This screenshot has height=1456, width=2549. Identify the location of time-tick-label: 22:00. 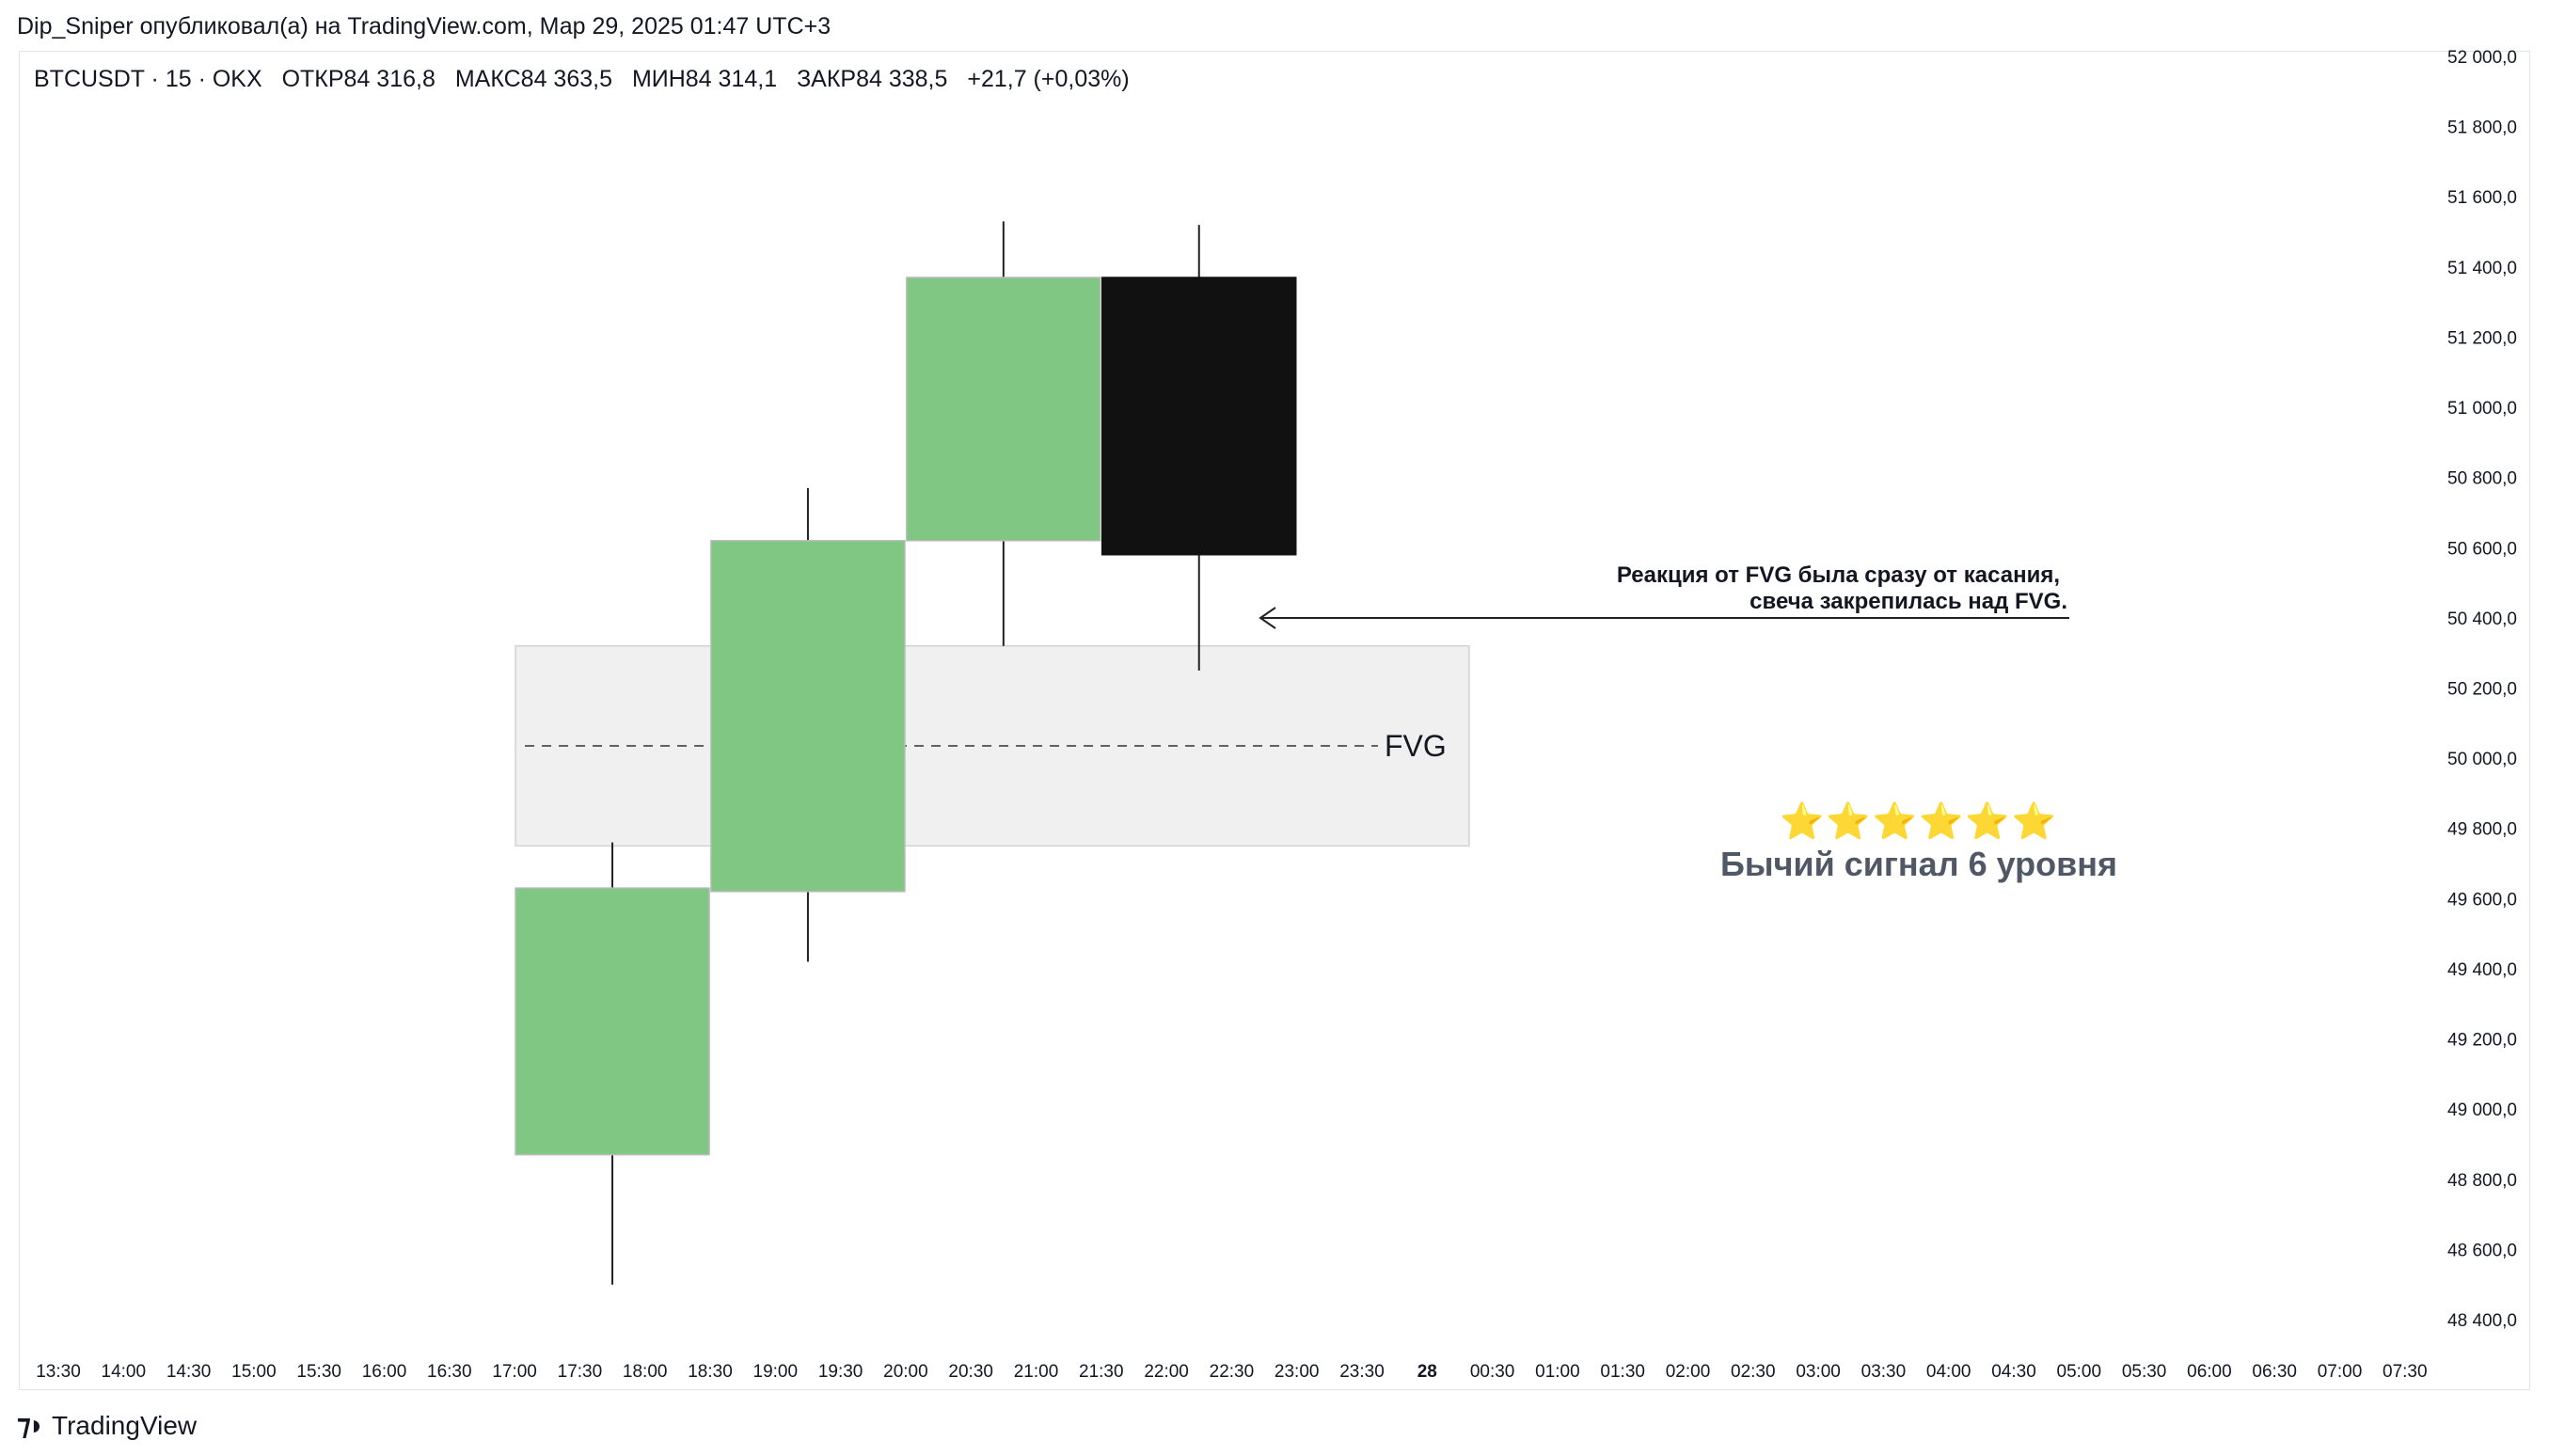
(1166, 1372).